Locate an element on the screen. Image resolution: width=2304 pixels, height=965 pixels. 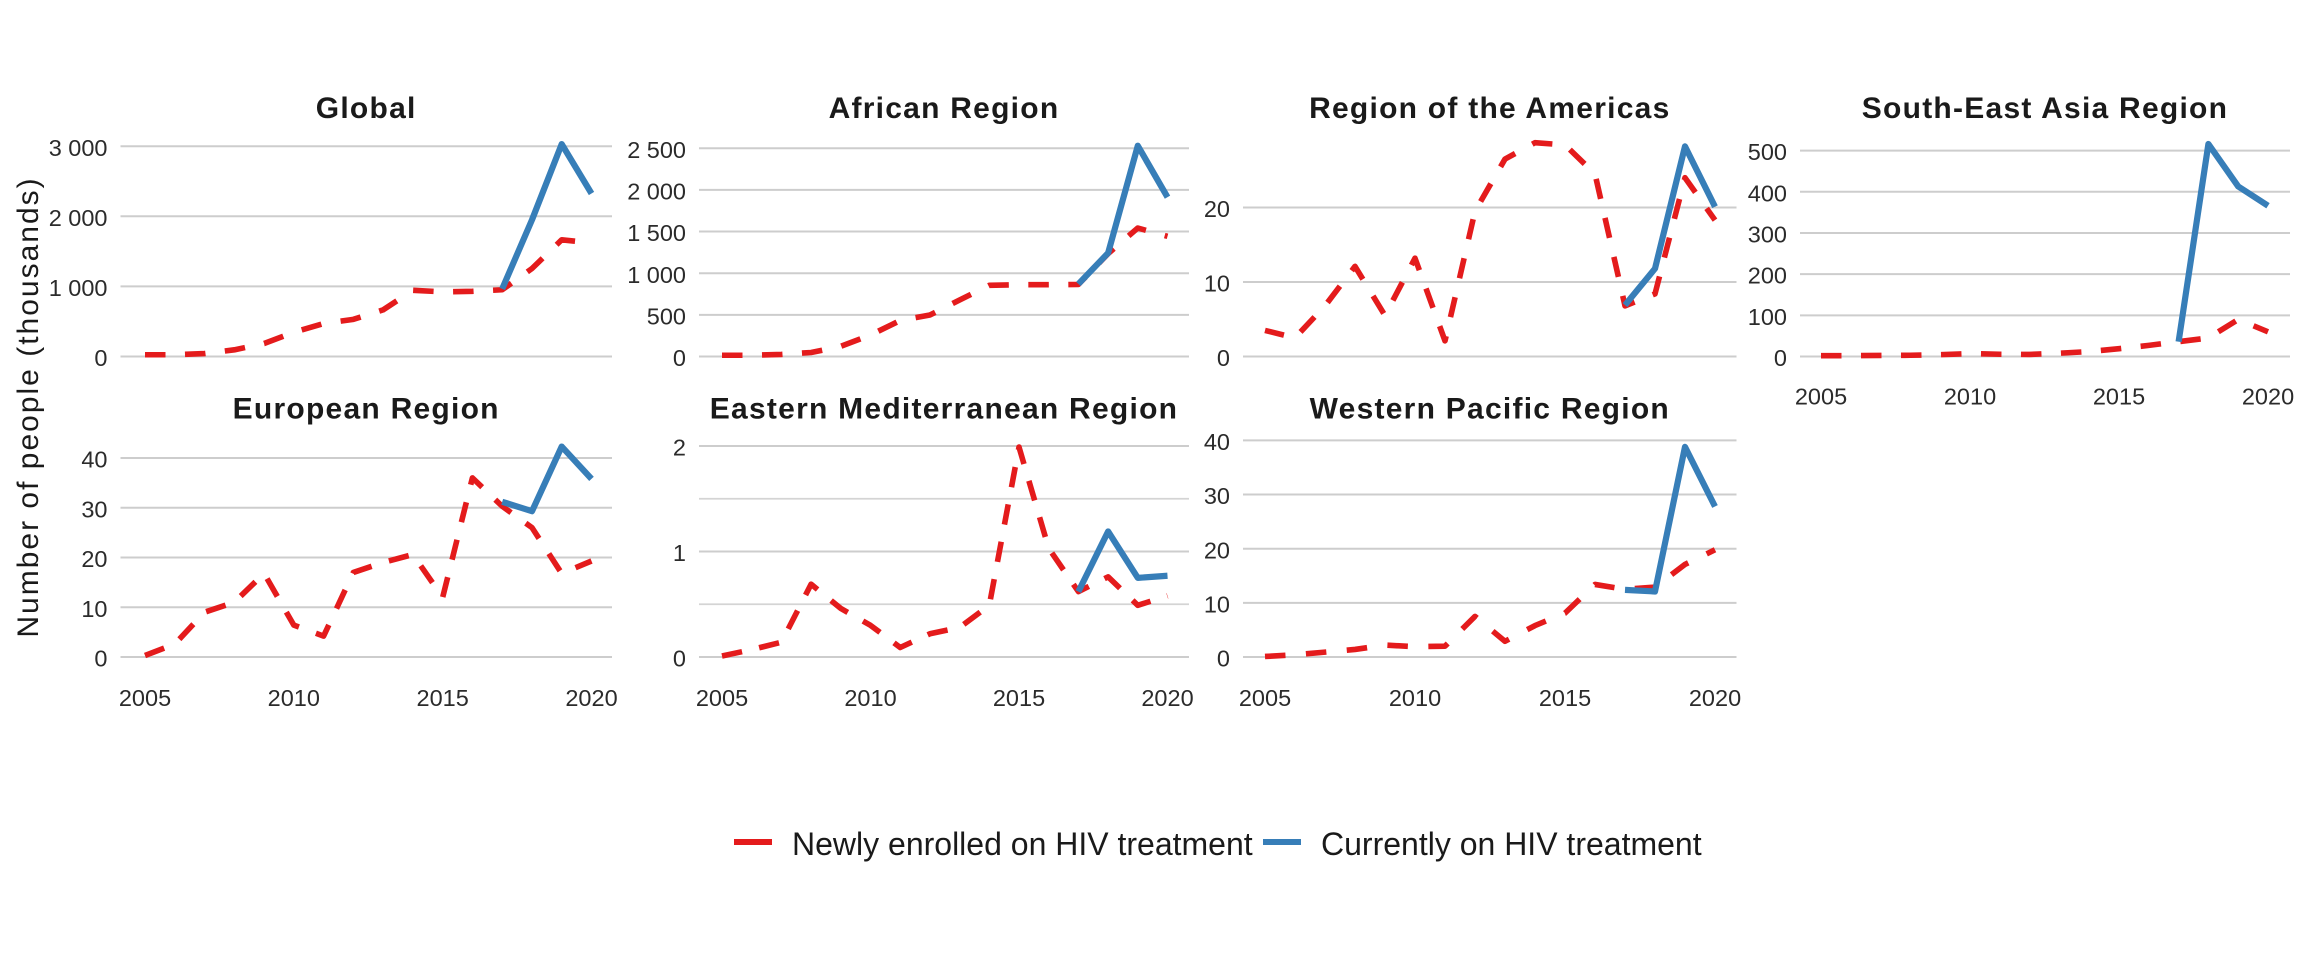
svg-text: Region of the Americas is located at coordinates (1489, 108).